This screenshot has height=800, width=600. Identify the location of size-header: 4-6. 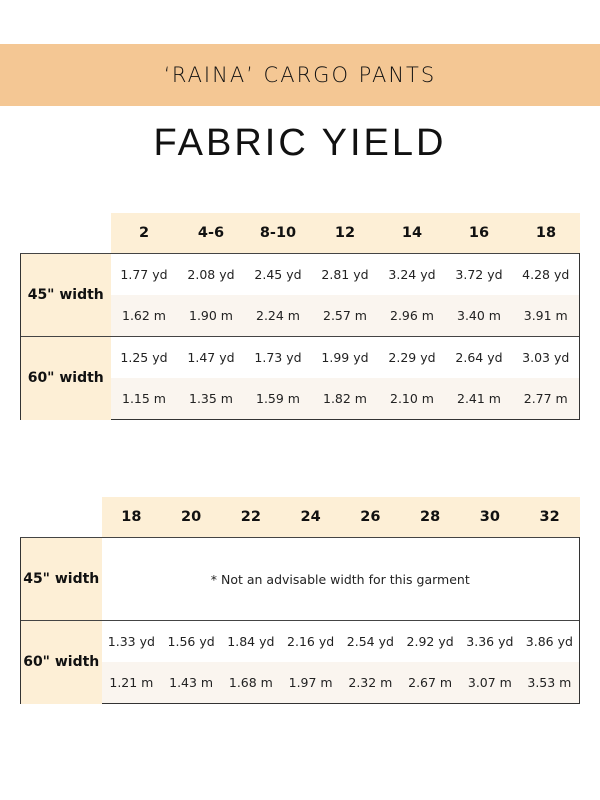
(211, 233).